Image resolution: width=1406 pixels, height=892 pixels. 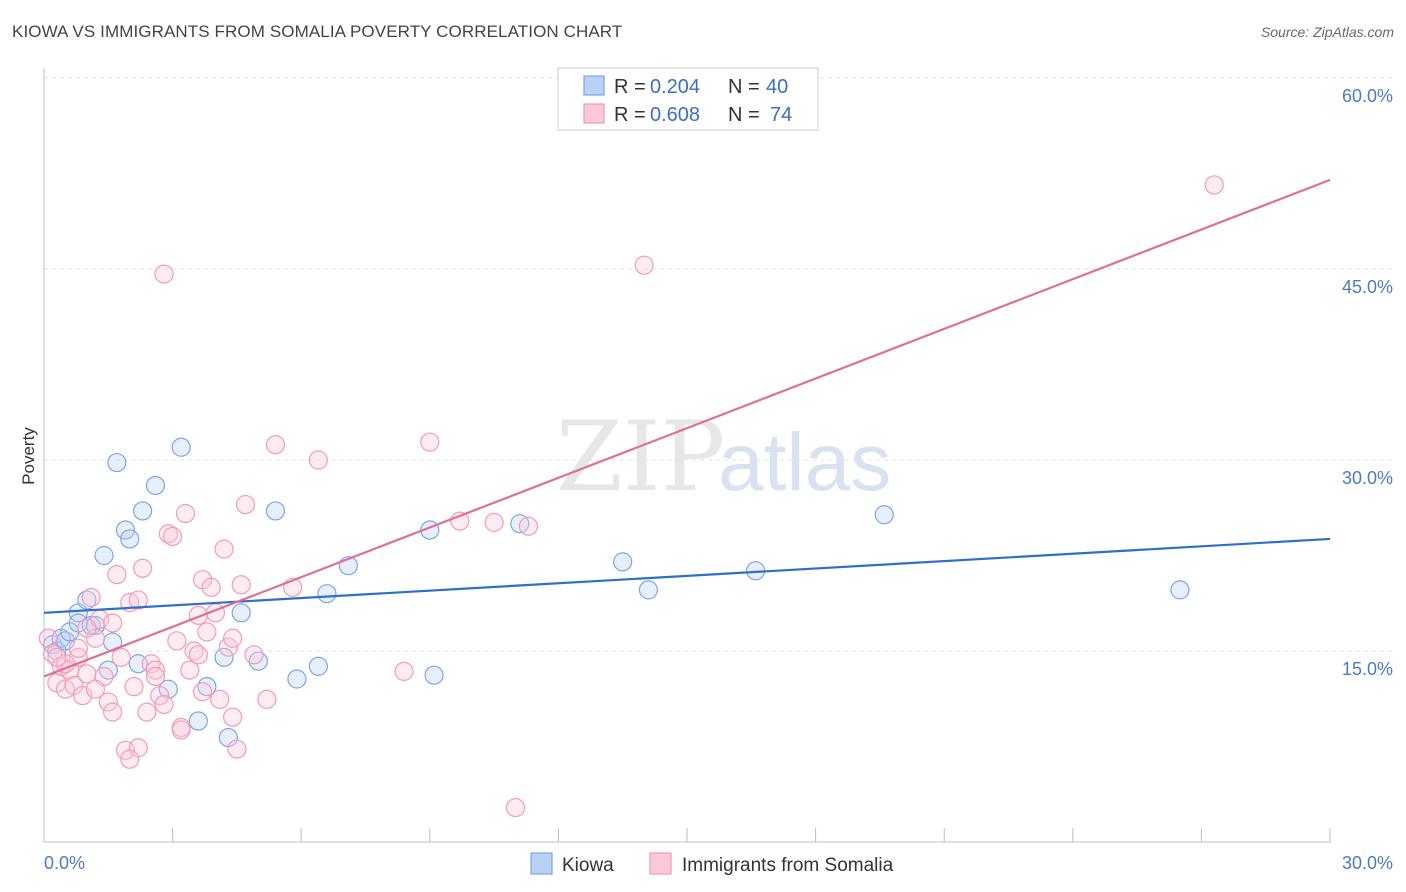 What do you see at coordinates (675, 87) in the screenshot?
I see `legend-kiowa-r-value: 0.204` at bounding box center [675, 87].